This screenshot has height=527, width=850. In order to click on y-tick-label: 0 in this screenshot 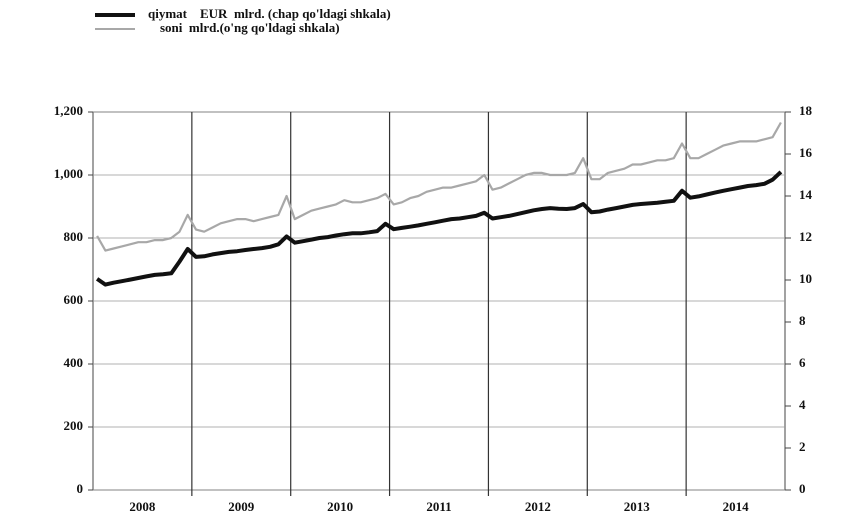, I will do `click(80, 488)`.